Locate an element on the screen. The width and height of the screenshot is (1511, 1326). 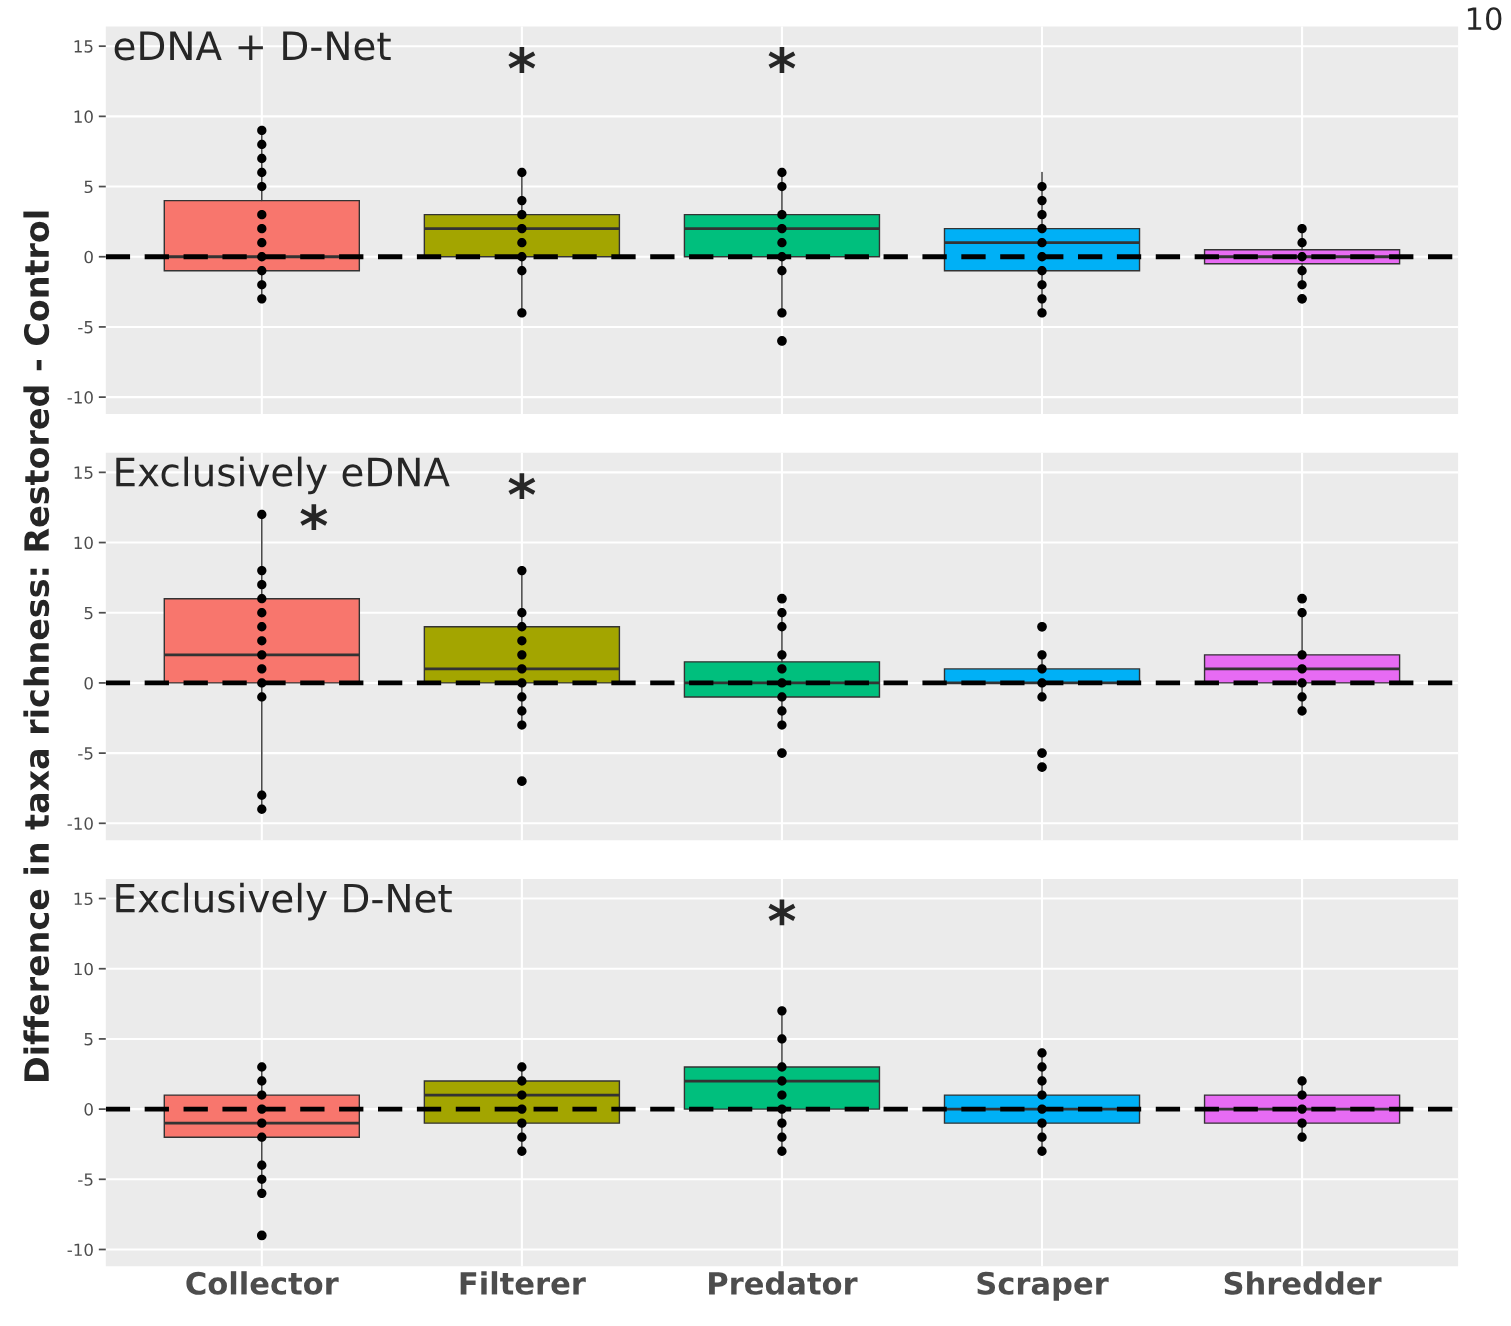
x-tick-label: Predator is located at coordinates (783, 1283).